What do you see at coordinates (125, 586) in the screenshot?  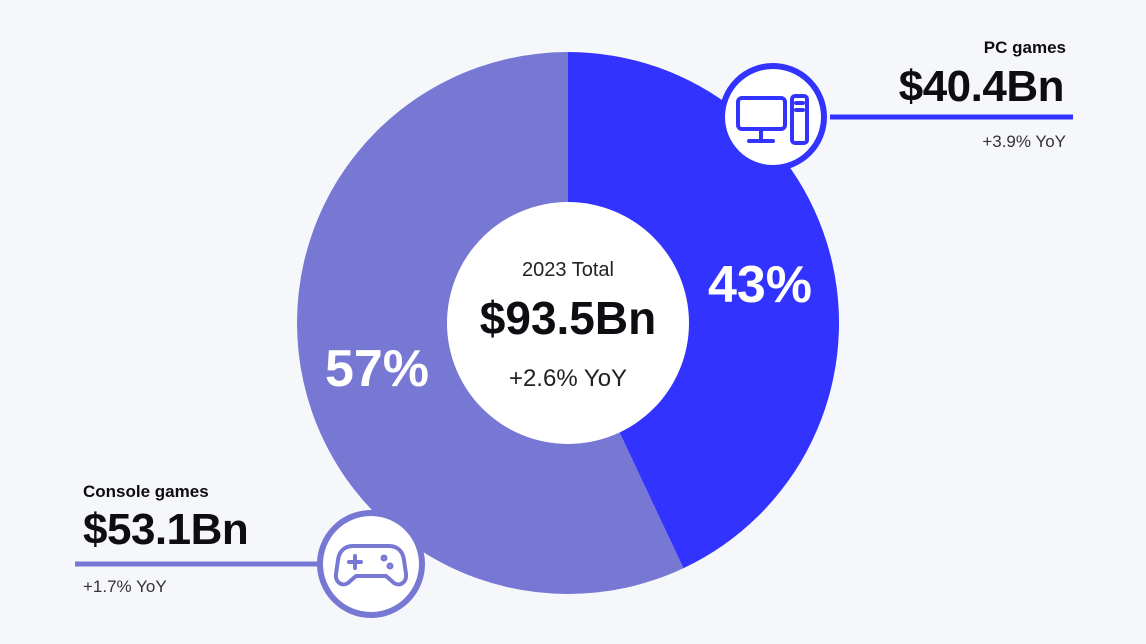 I see `console-games-yoy: +1.7% YoY` at bounding box center [125, 586].